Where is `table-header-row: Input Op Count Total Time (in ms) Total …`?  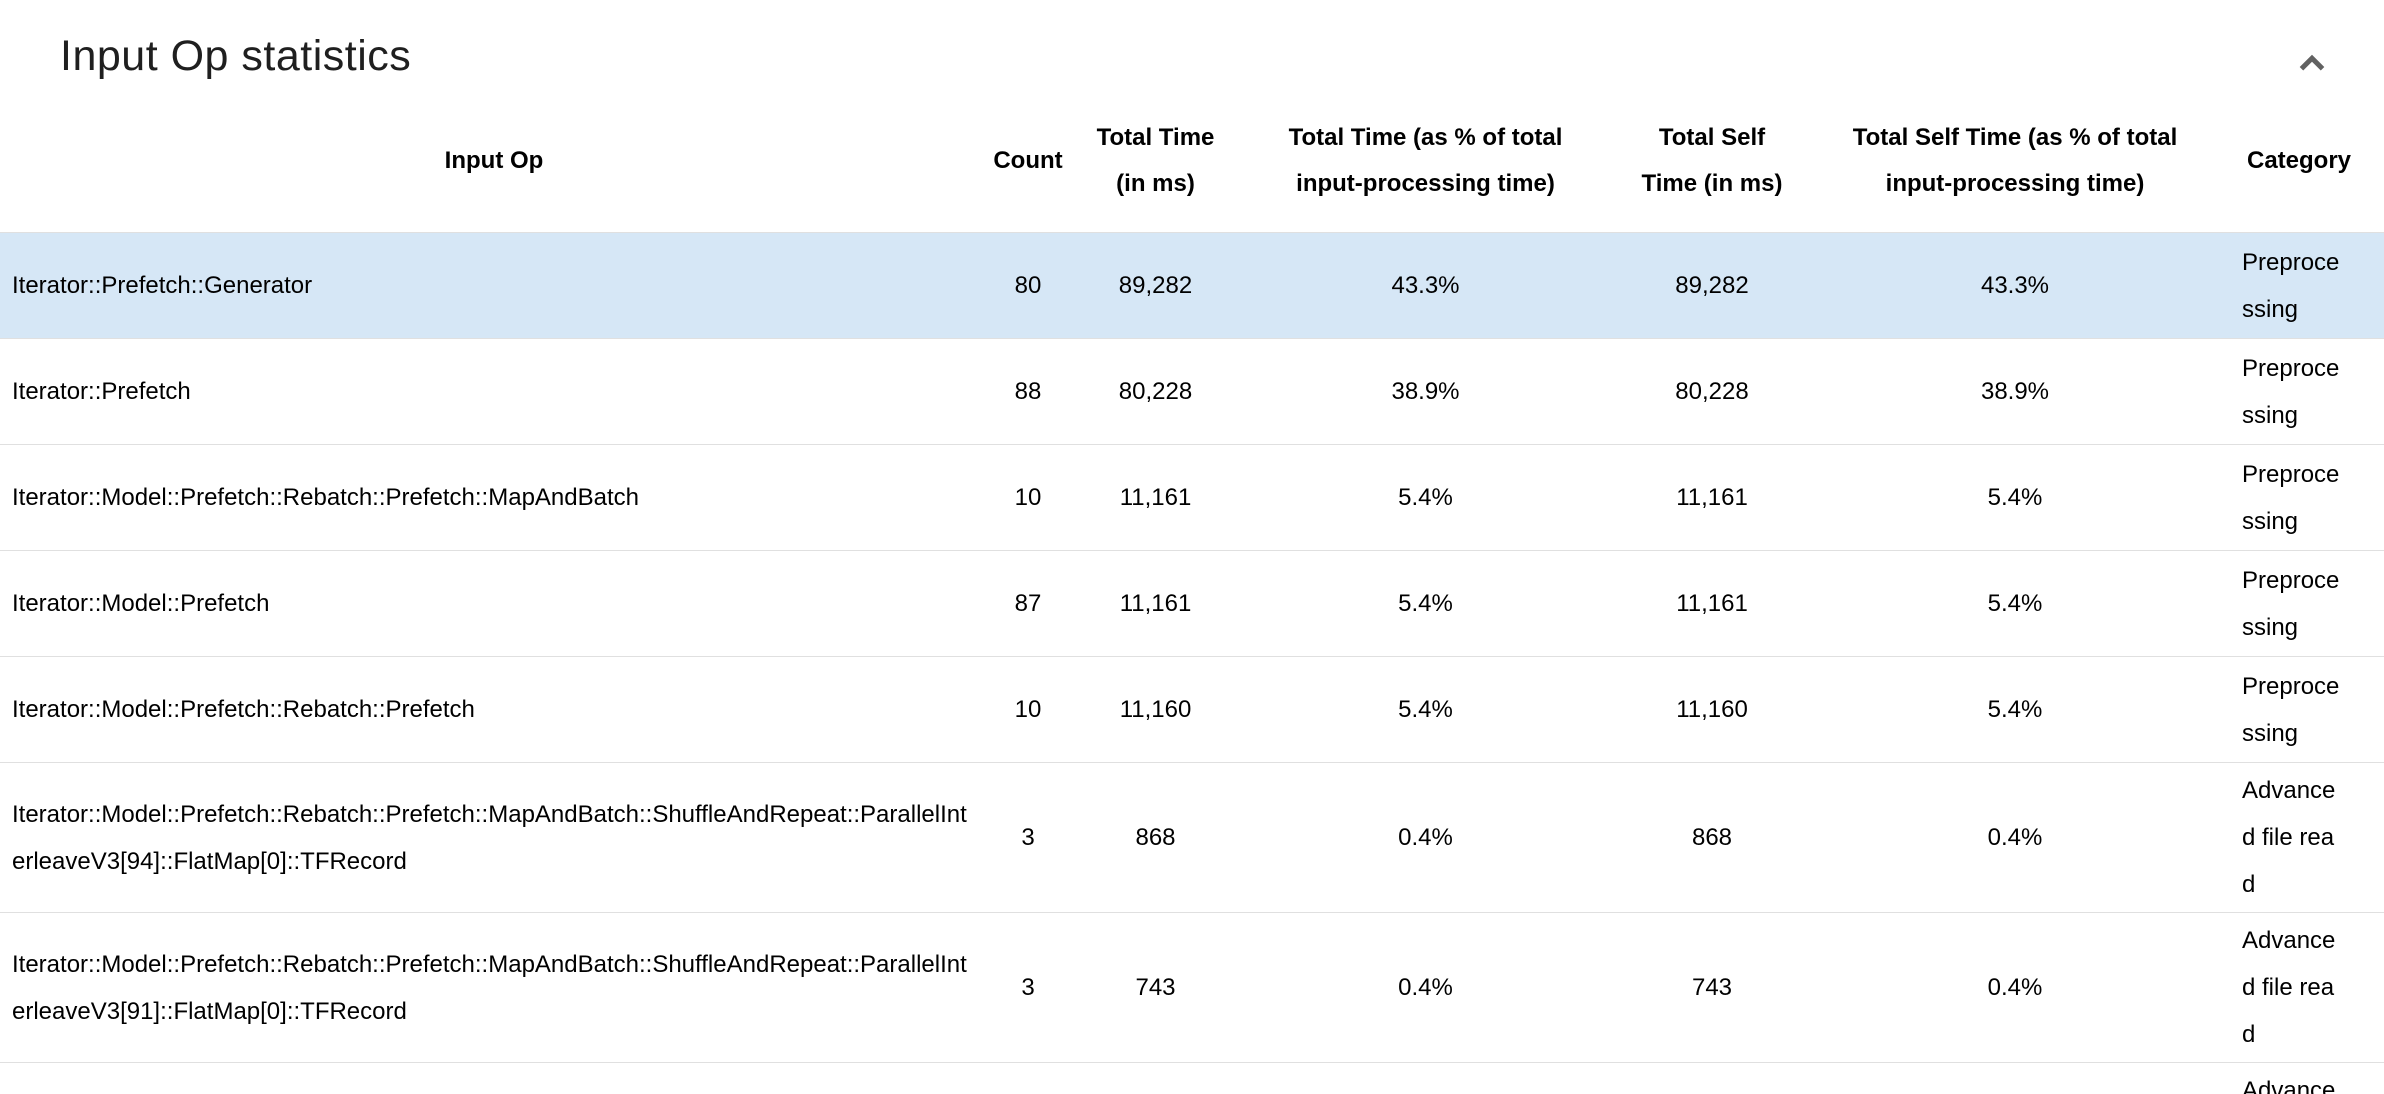
table-header-row: Input Op Count Total Time (in ms) Total … is located at coordinates (1192, 161).